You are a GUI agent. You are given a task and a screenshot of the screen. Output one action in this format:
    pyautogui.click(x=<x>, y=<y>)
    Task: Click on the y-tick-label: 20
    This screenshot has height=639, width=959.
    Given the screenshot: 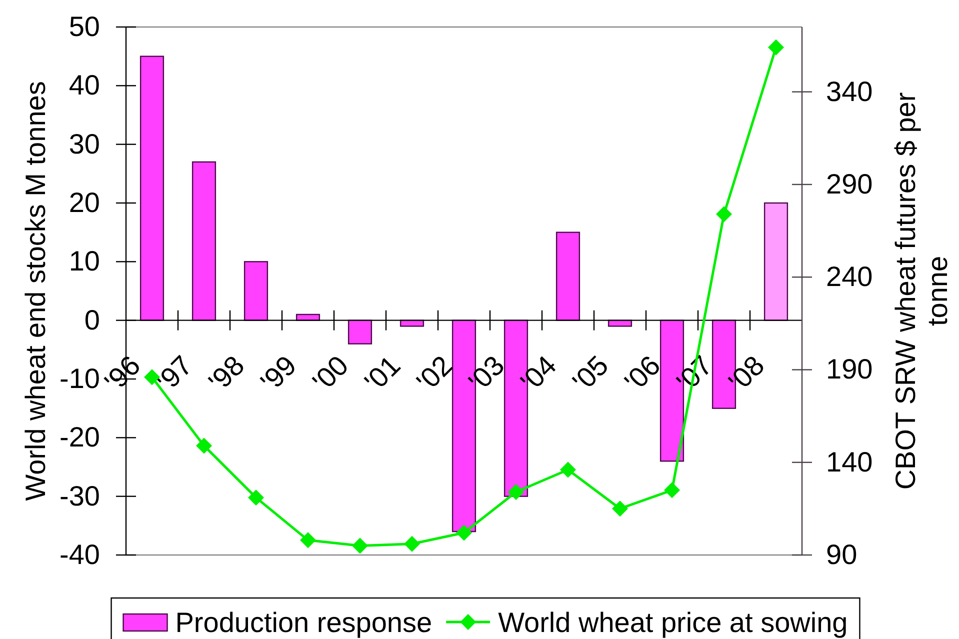 What is the action you would take?
    pyautogui.click(x=84, y=202)
    